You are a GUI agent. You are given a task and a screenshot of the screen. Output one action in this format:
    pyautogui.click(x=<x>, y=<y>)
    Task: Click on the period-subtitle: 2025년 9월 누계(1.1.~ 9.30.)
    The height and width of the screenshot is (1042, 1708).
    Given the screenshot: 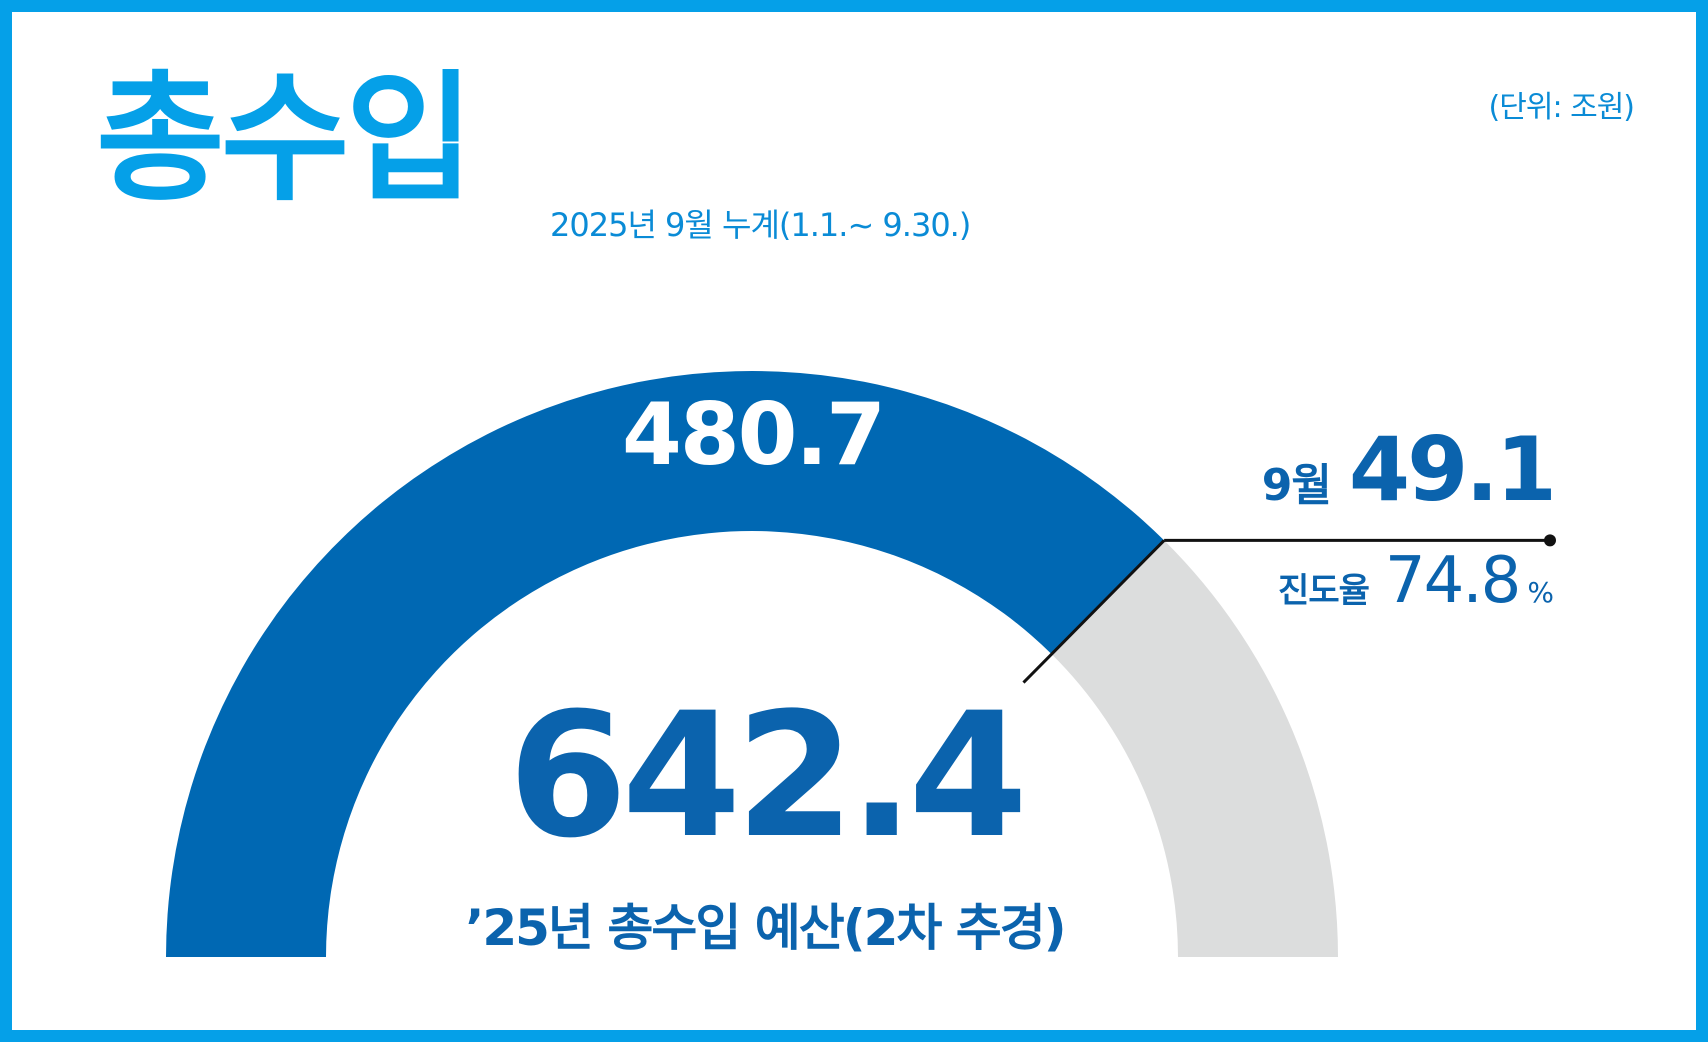 What is the action you would take?
    pyautogui.click(x=760, y=225)
    